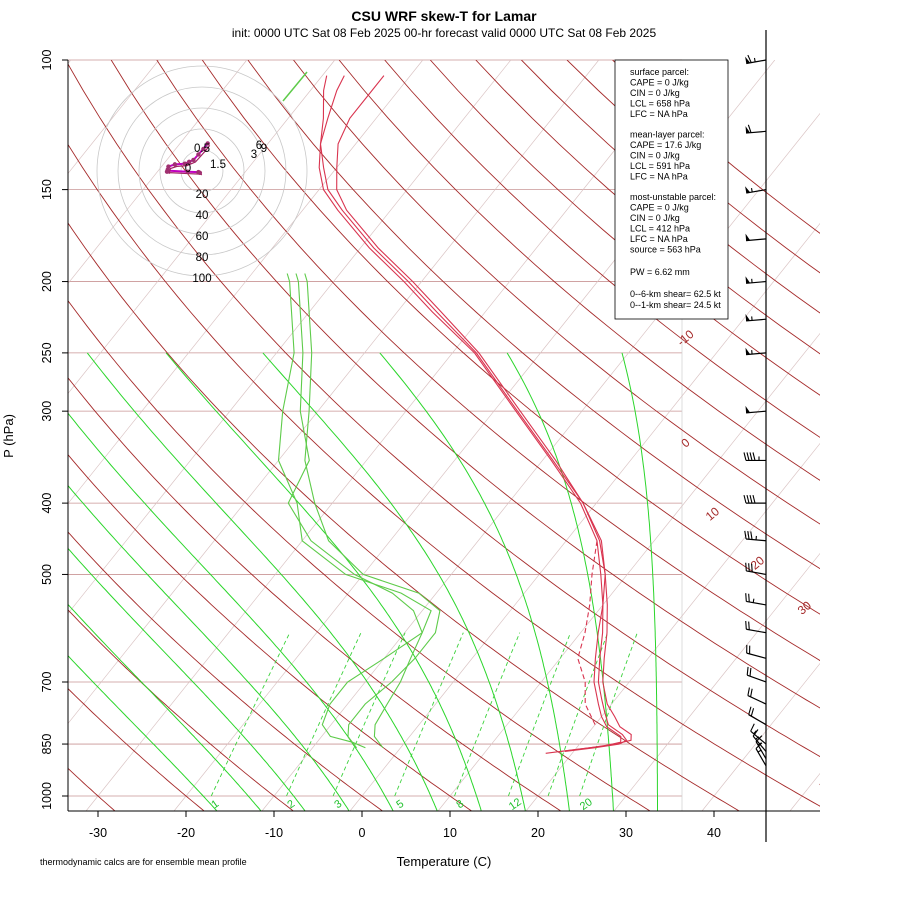  I want to click on mixing-ratio-label: 5, so click(400, 804).